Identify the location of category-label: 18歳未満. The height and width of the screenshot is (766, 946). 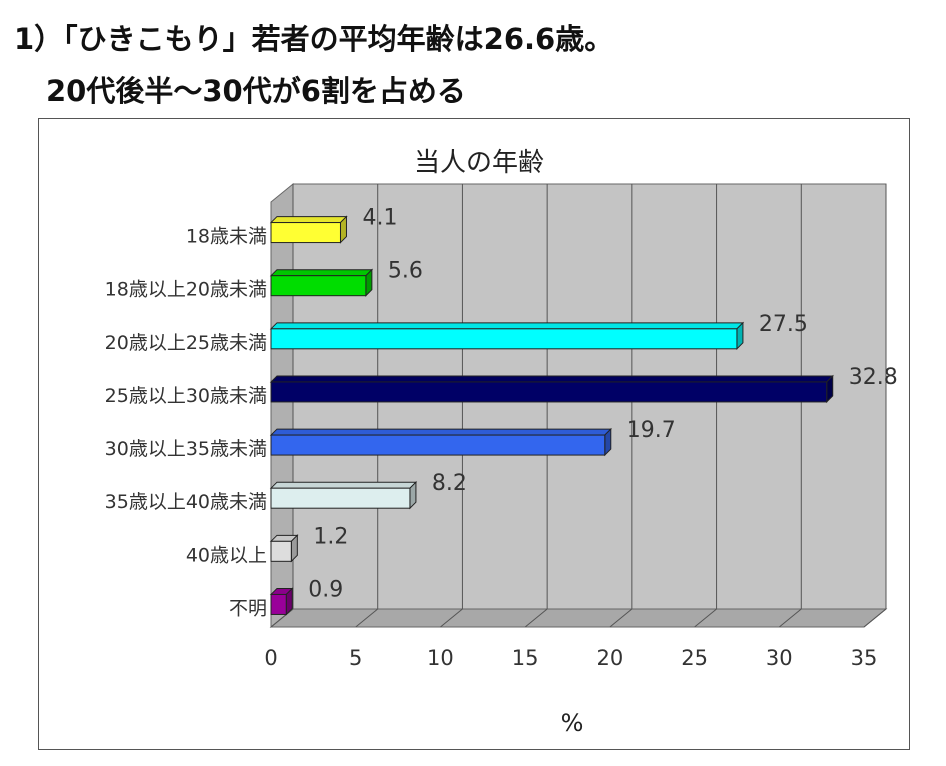
(226, 237).